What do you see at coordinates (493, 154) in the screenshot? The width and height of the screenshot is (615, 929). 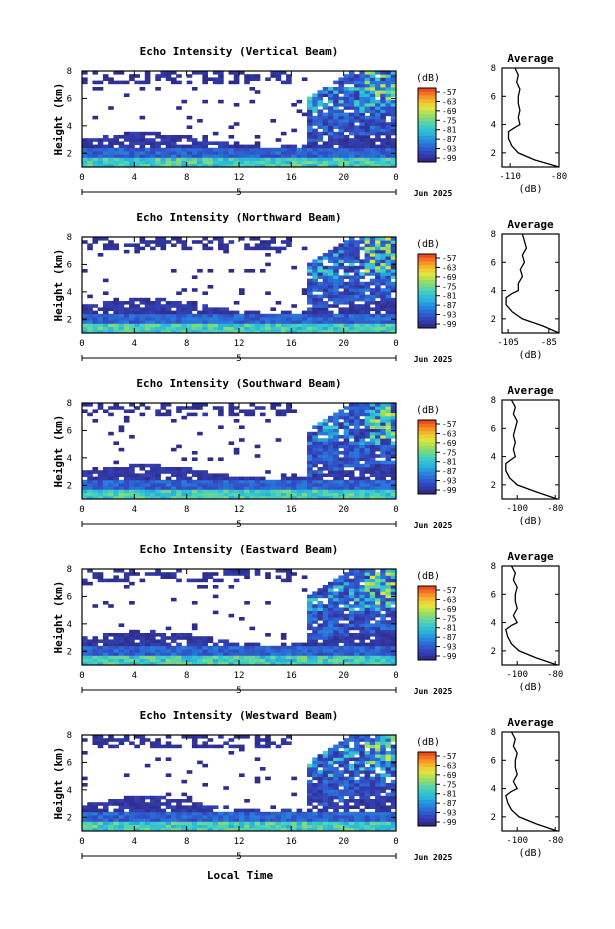 I see `profile-y-tick-label: 2` at bounding box center [493, 154].